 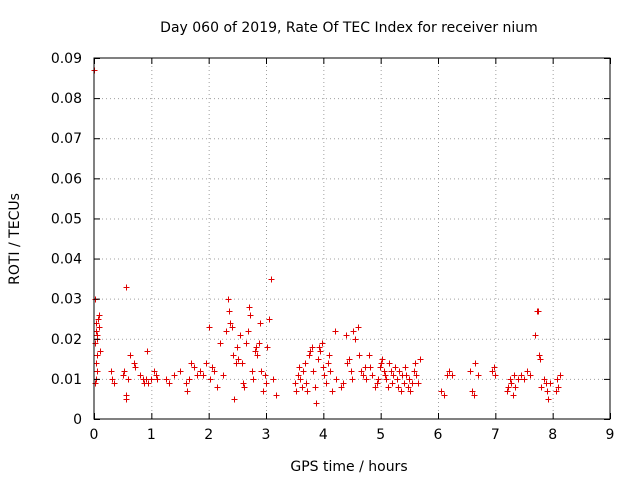 What do you see at coordinates (438, 435) in the screenshot?
I see `x-tick-label: 6` at bounding box center [438, 435].